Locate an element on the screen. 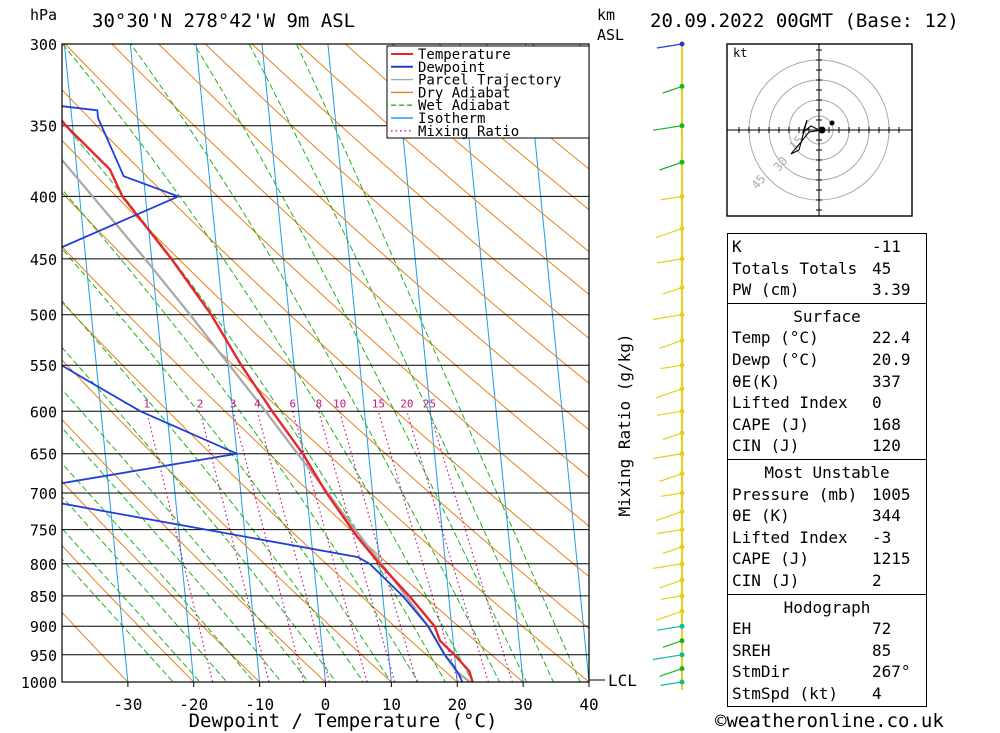  wet-adiabat is located at coordinates (172, 554).